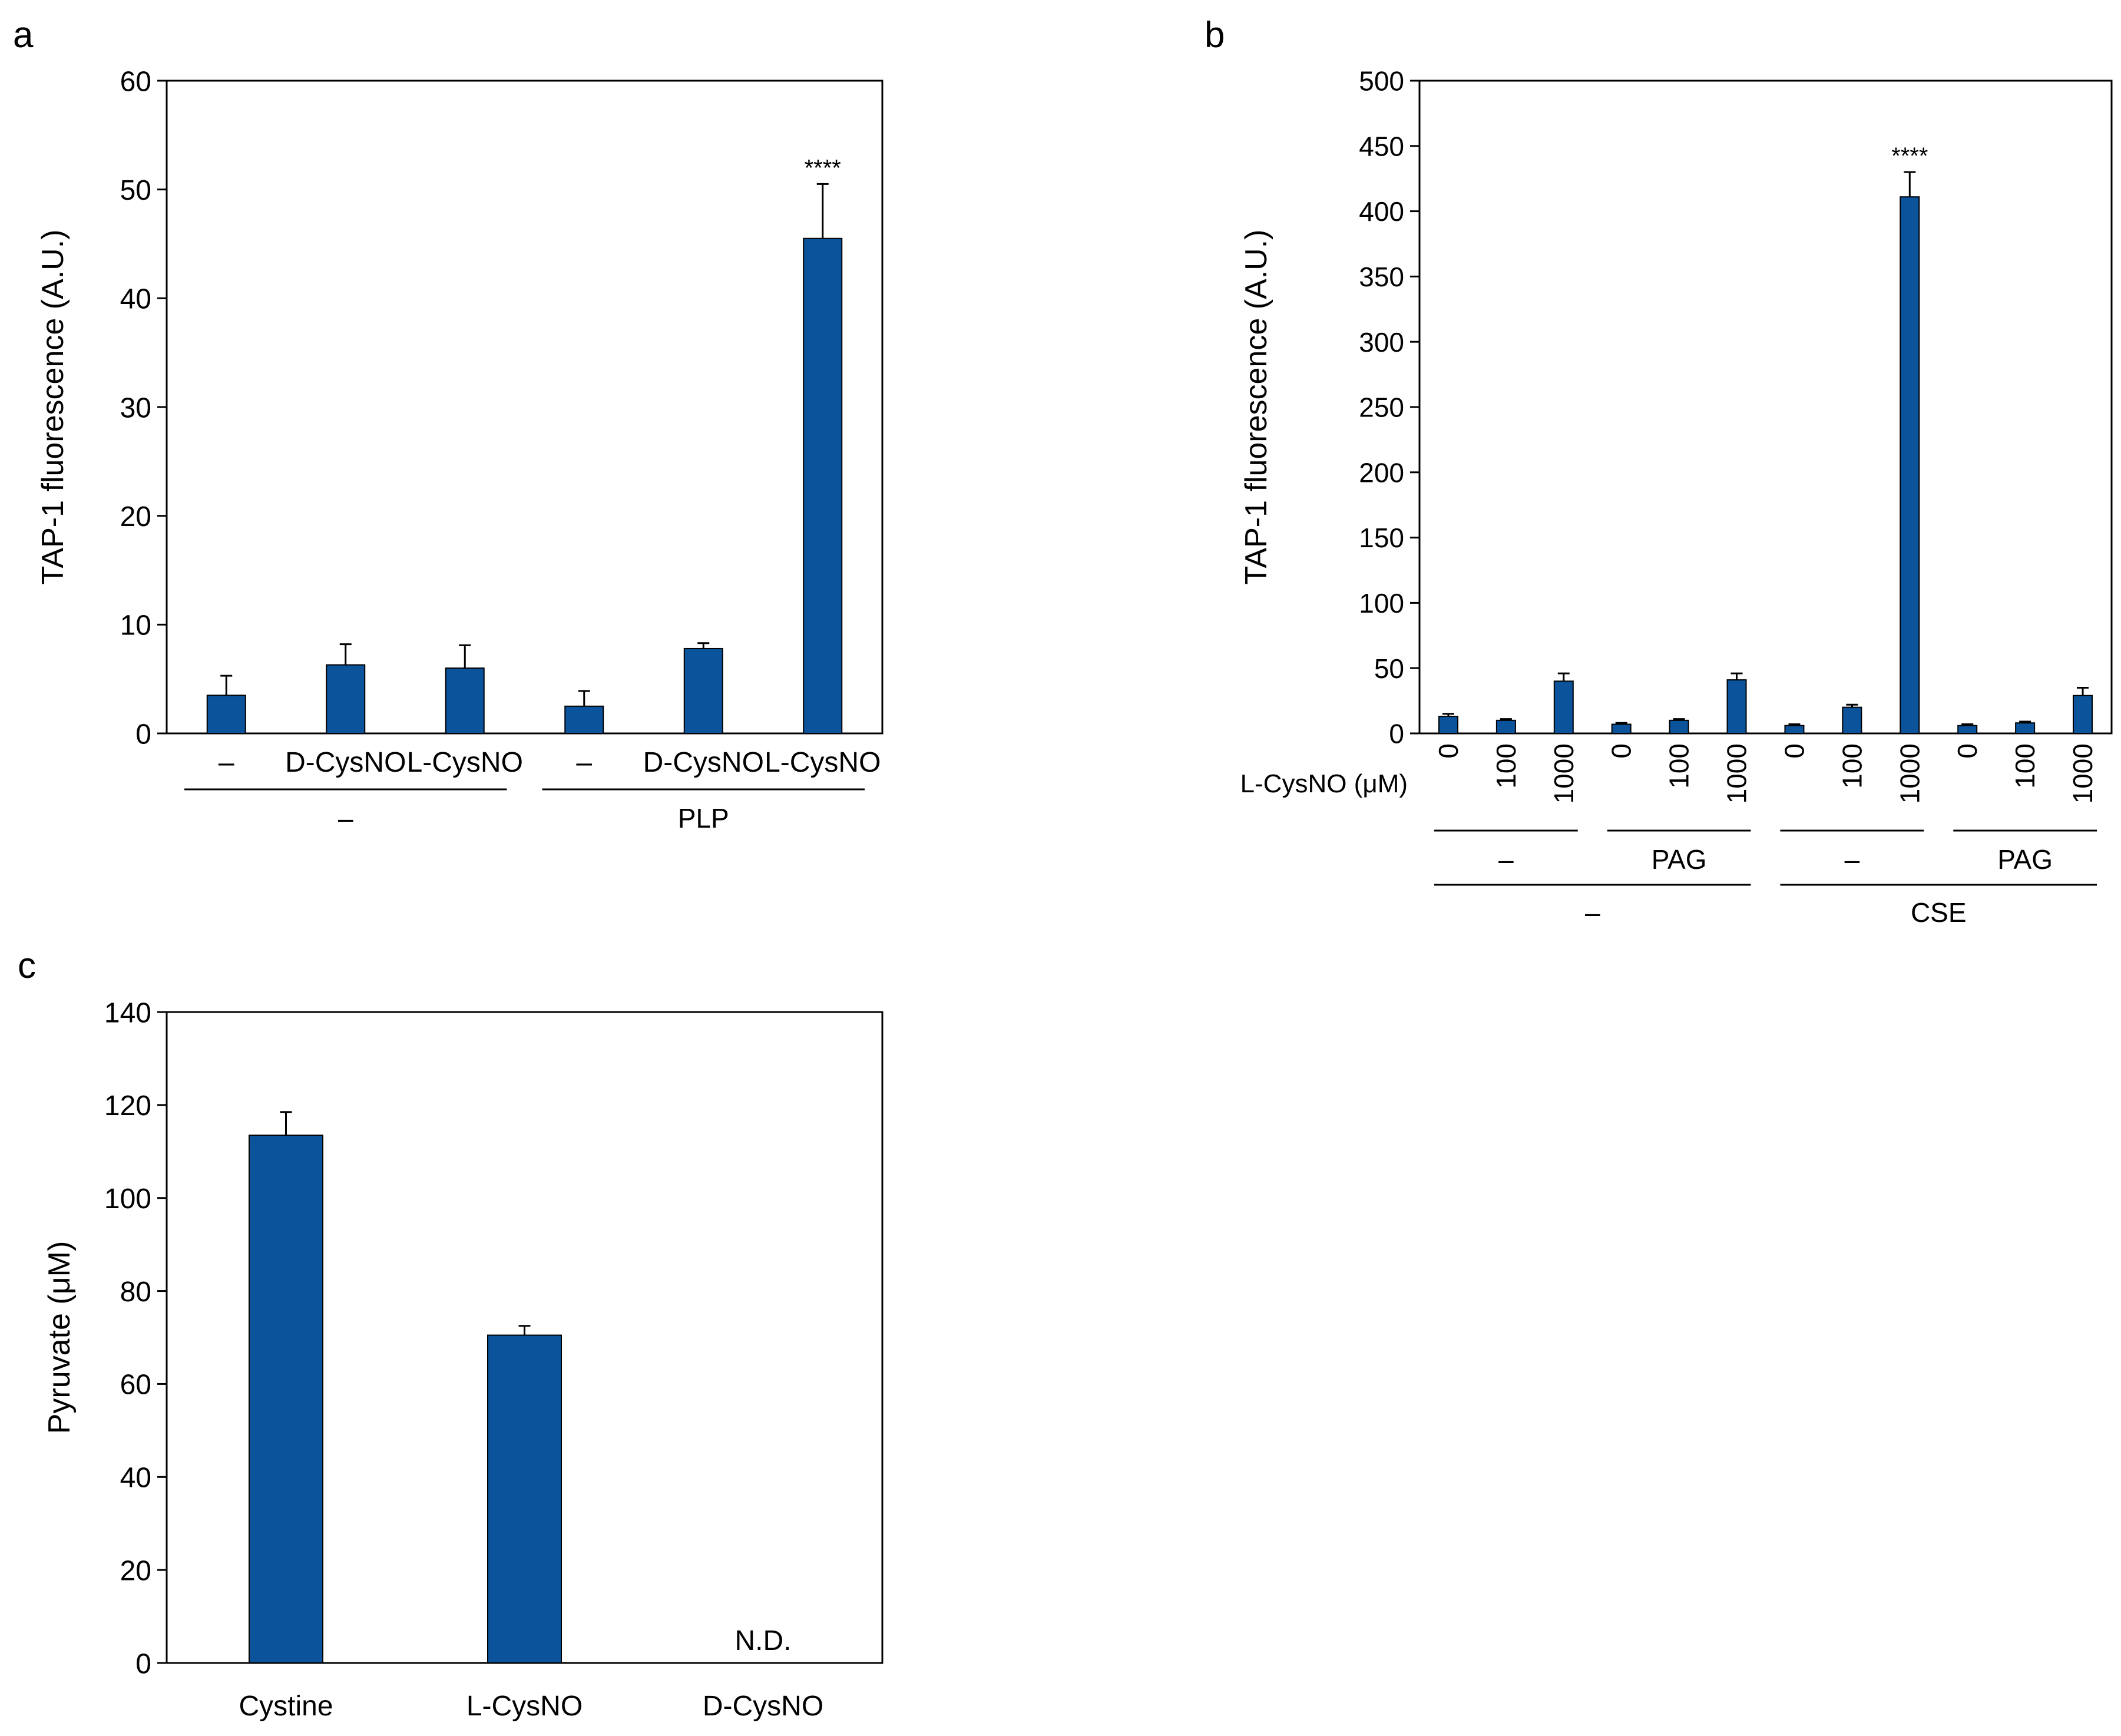  Describe the element at coordinates (703, 818) in the screenshot. I see `group-label: PLP` at that location.